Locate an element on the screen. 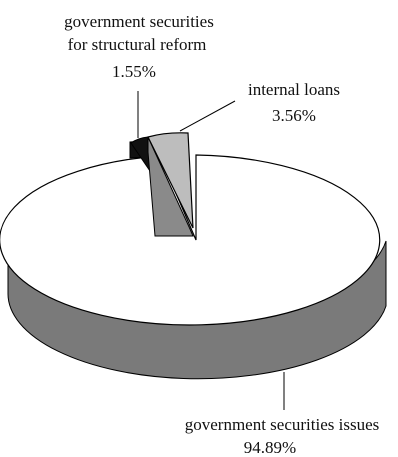  label-issues: government securities issues is located at coordinates (282, 424).